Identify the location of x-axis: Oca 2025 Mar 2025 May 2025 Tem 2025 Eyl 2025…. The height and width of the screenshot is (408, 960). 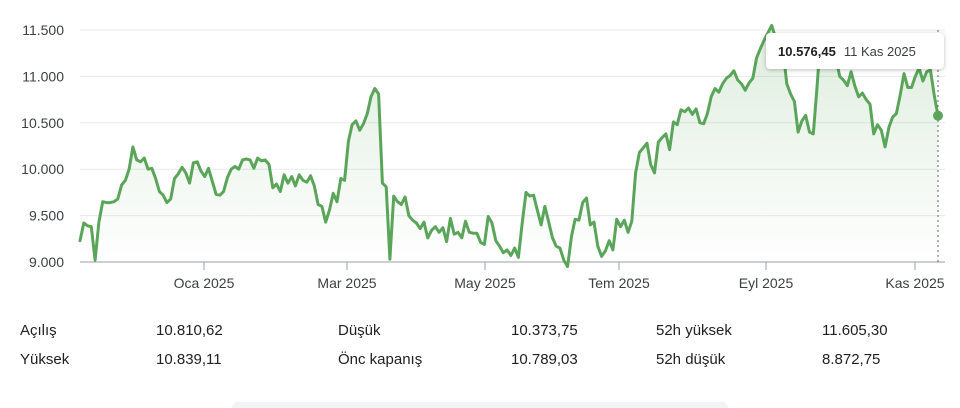
(559, 276).